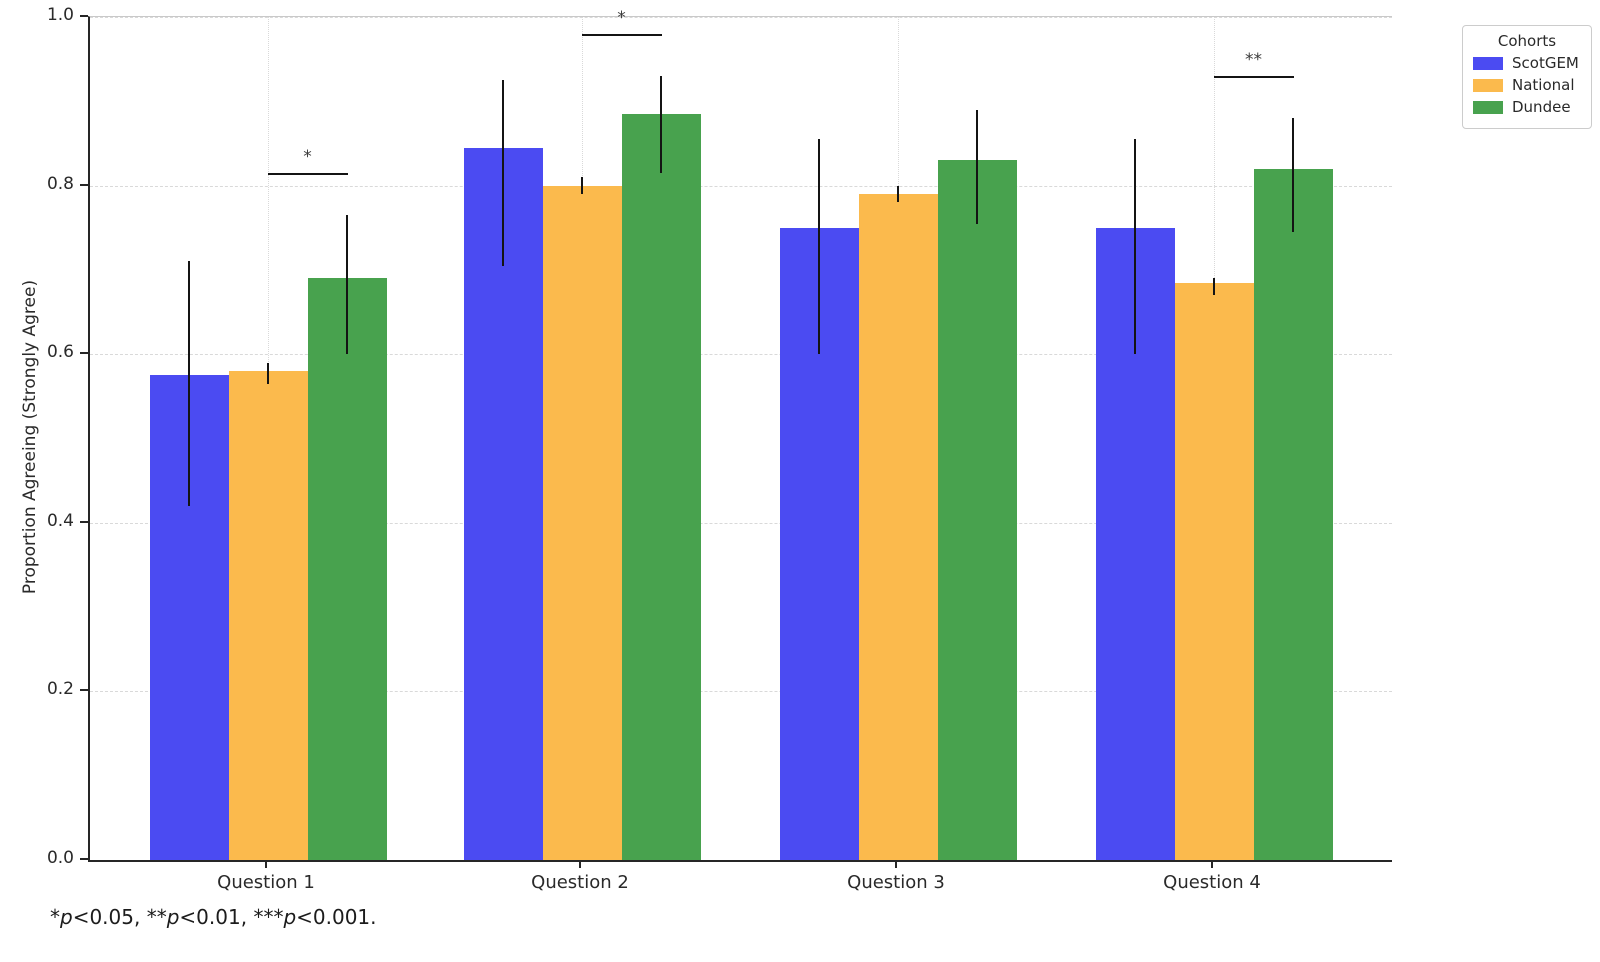 Image resolution: width=1600 pixels, height=962 pixels. What do you see at coordinates (1488, 63) in the screenshot?
I see `legend-swatch-scotgem` at bounding box center [1488, 63].